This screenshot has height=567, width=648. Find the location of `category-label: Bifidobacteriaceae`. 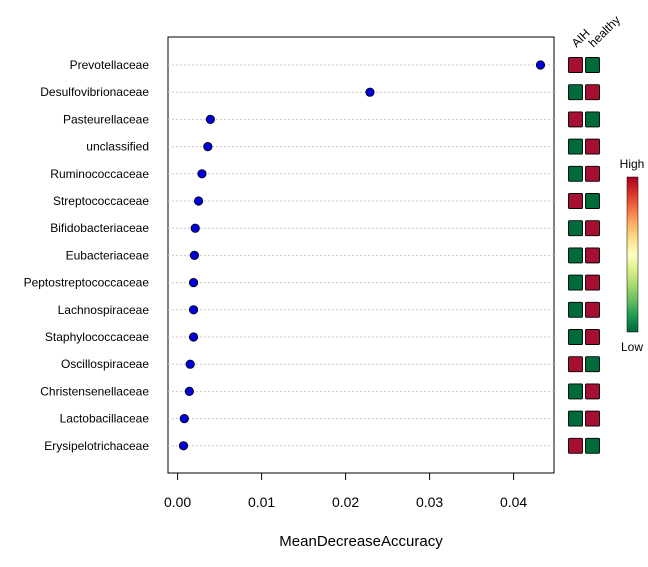

category-label: Bifidobacteriaceae is located at coordinates (99, 228).